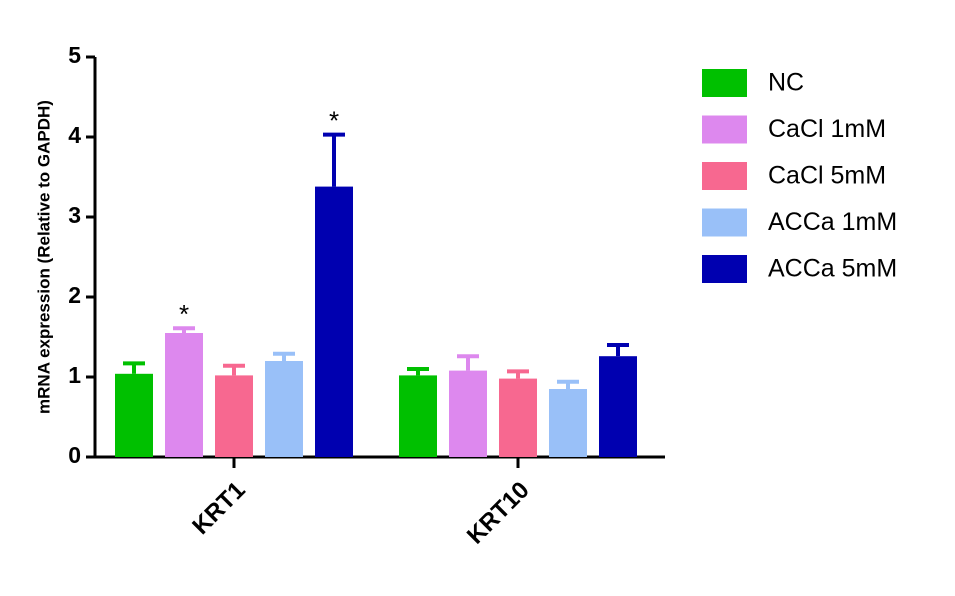 This screenshot has height=596, width=955. What do you see at coordinates (827, 176) in the screenshot?
I see `legend-label: CaCl 5mM` at bounding box center [827, 176].